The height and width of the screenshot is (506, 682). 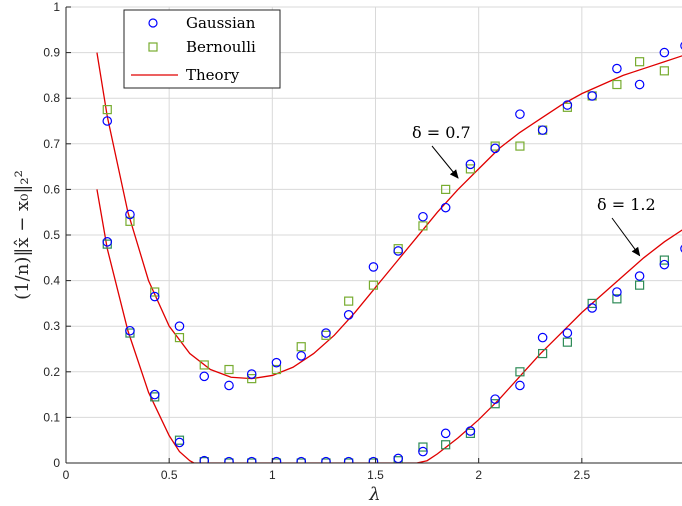 I want to click on x-tick-label: 0, so click(x=66, y=475).